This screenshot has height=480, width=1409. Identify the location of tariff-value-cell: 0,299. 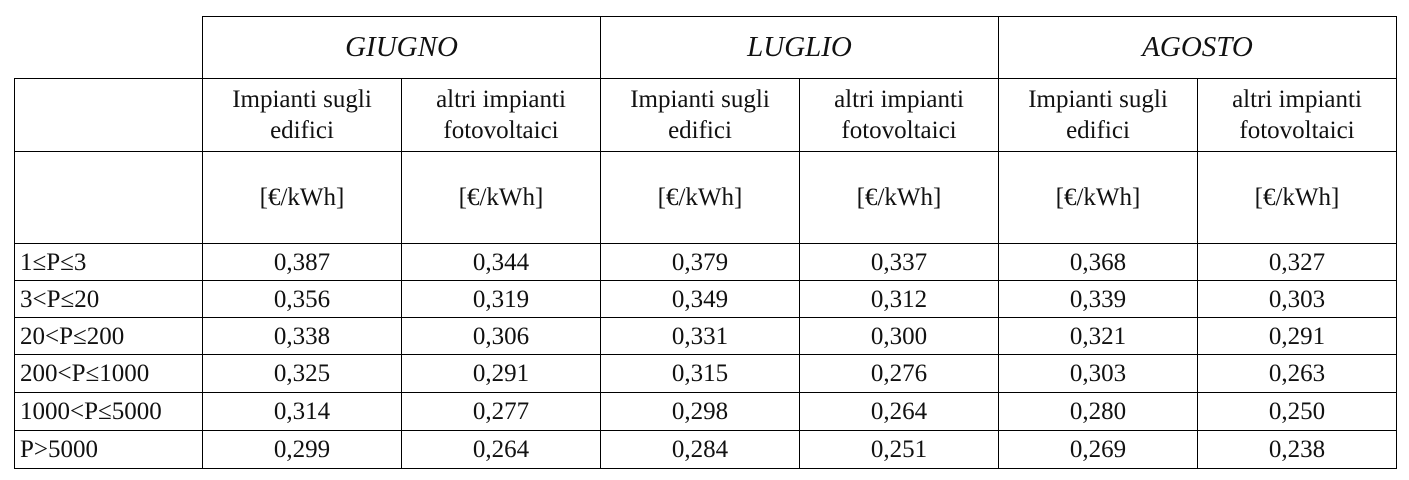
(302, 449).